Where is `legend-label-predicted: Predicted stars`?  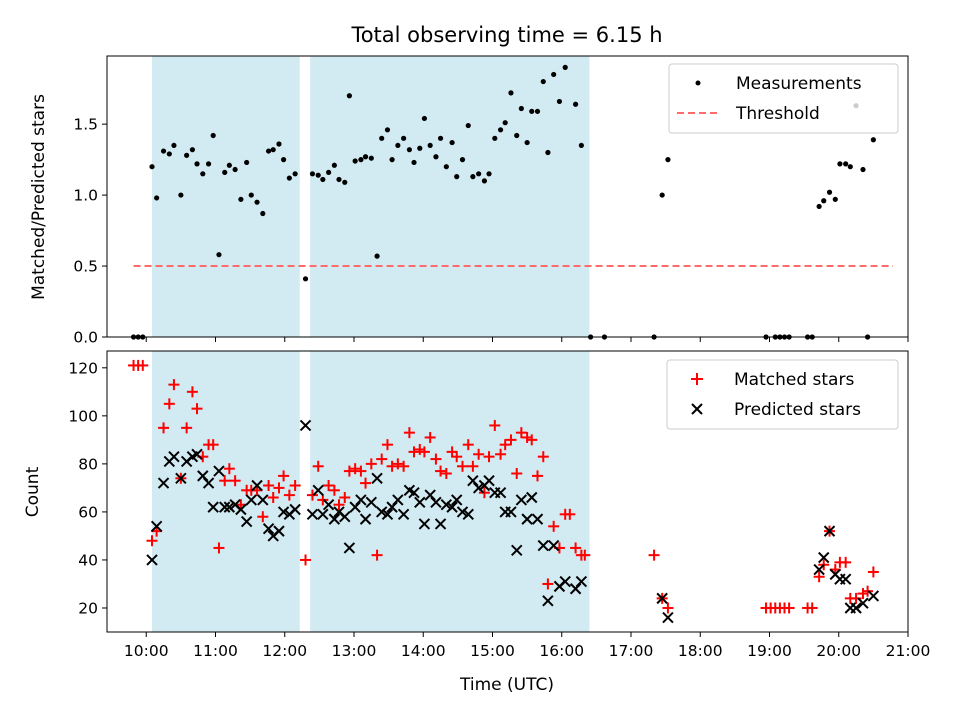
legend-label-predicted: Predicted stars is located at coordinates (797, 410).